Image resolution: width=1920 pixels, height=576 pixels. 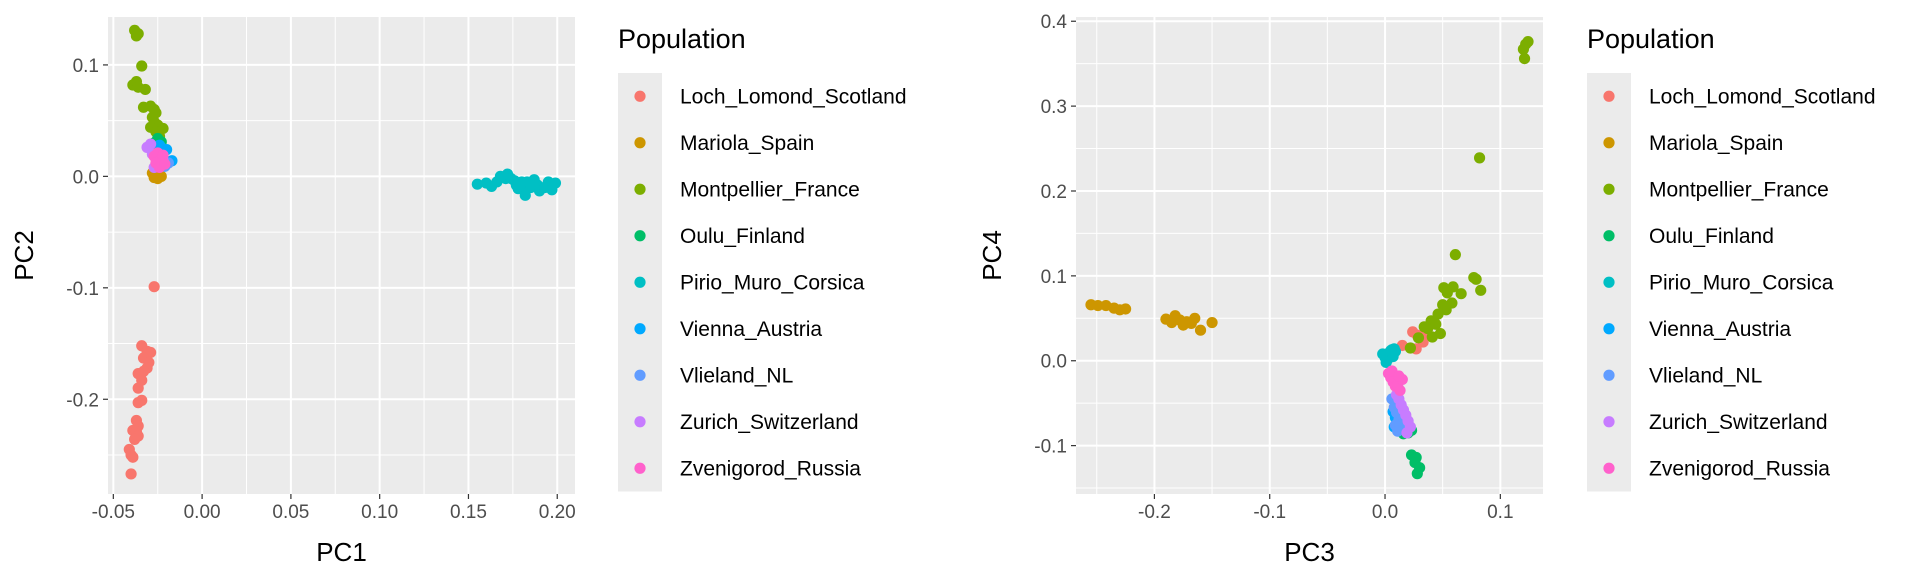 I want to click on y-axis-title: PC4, so click(x=992, y=255).